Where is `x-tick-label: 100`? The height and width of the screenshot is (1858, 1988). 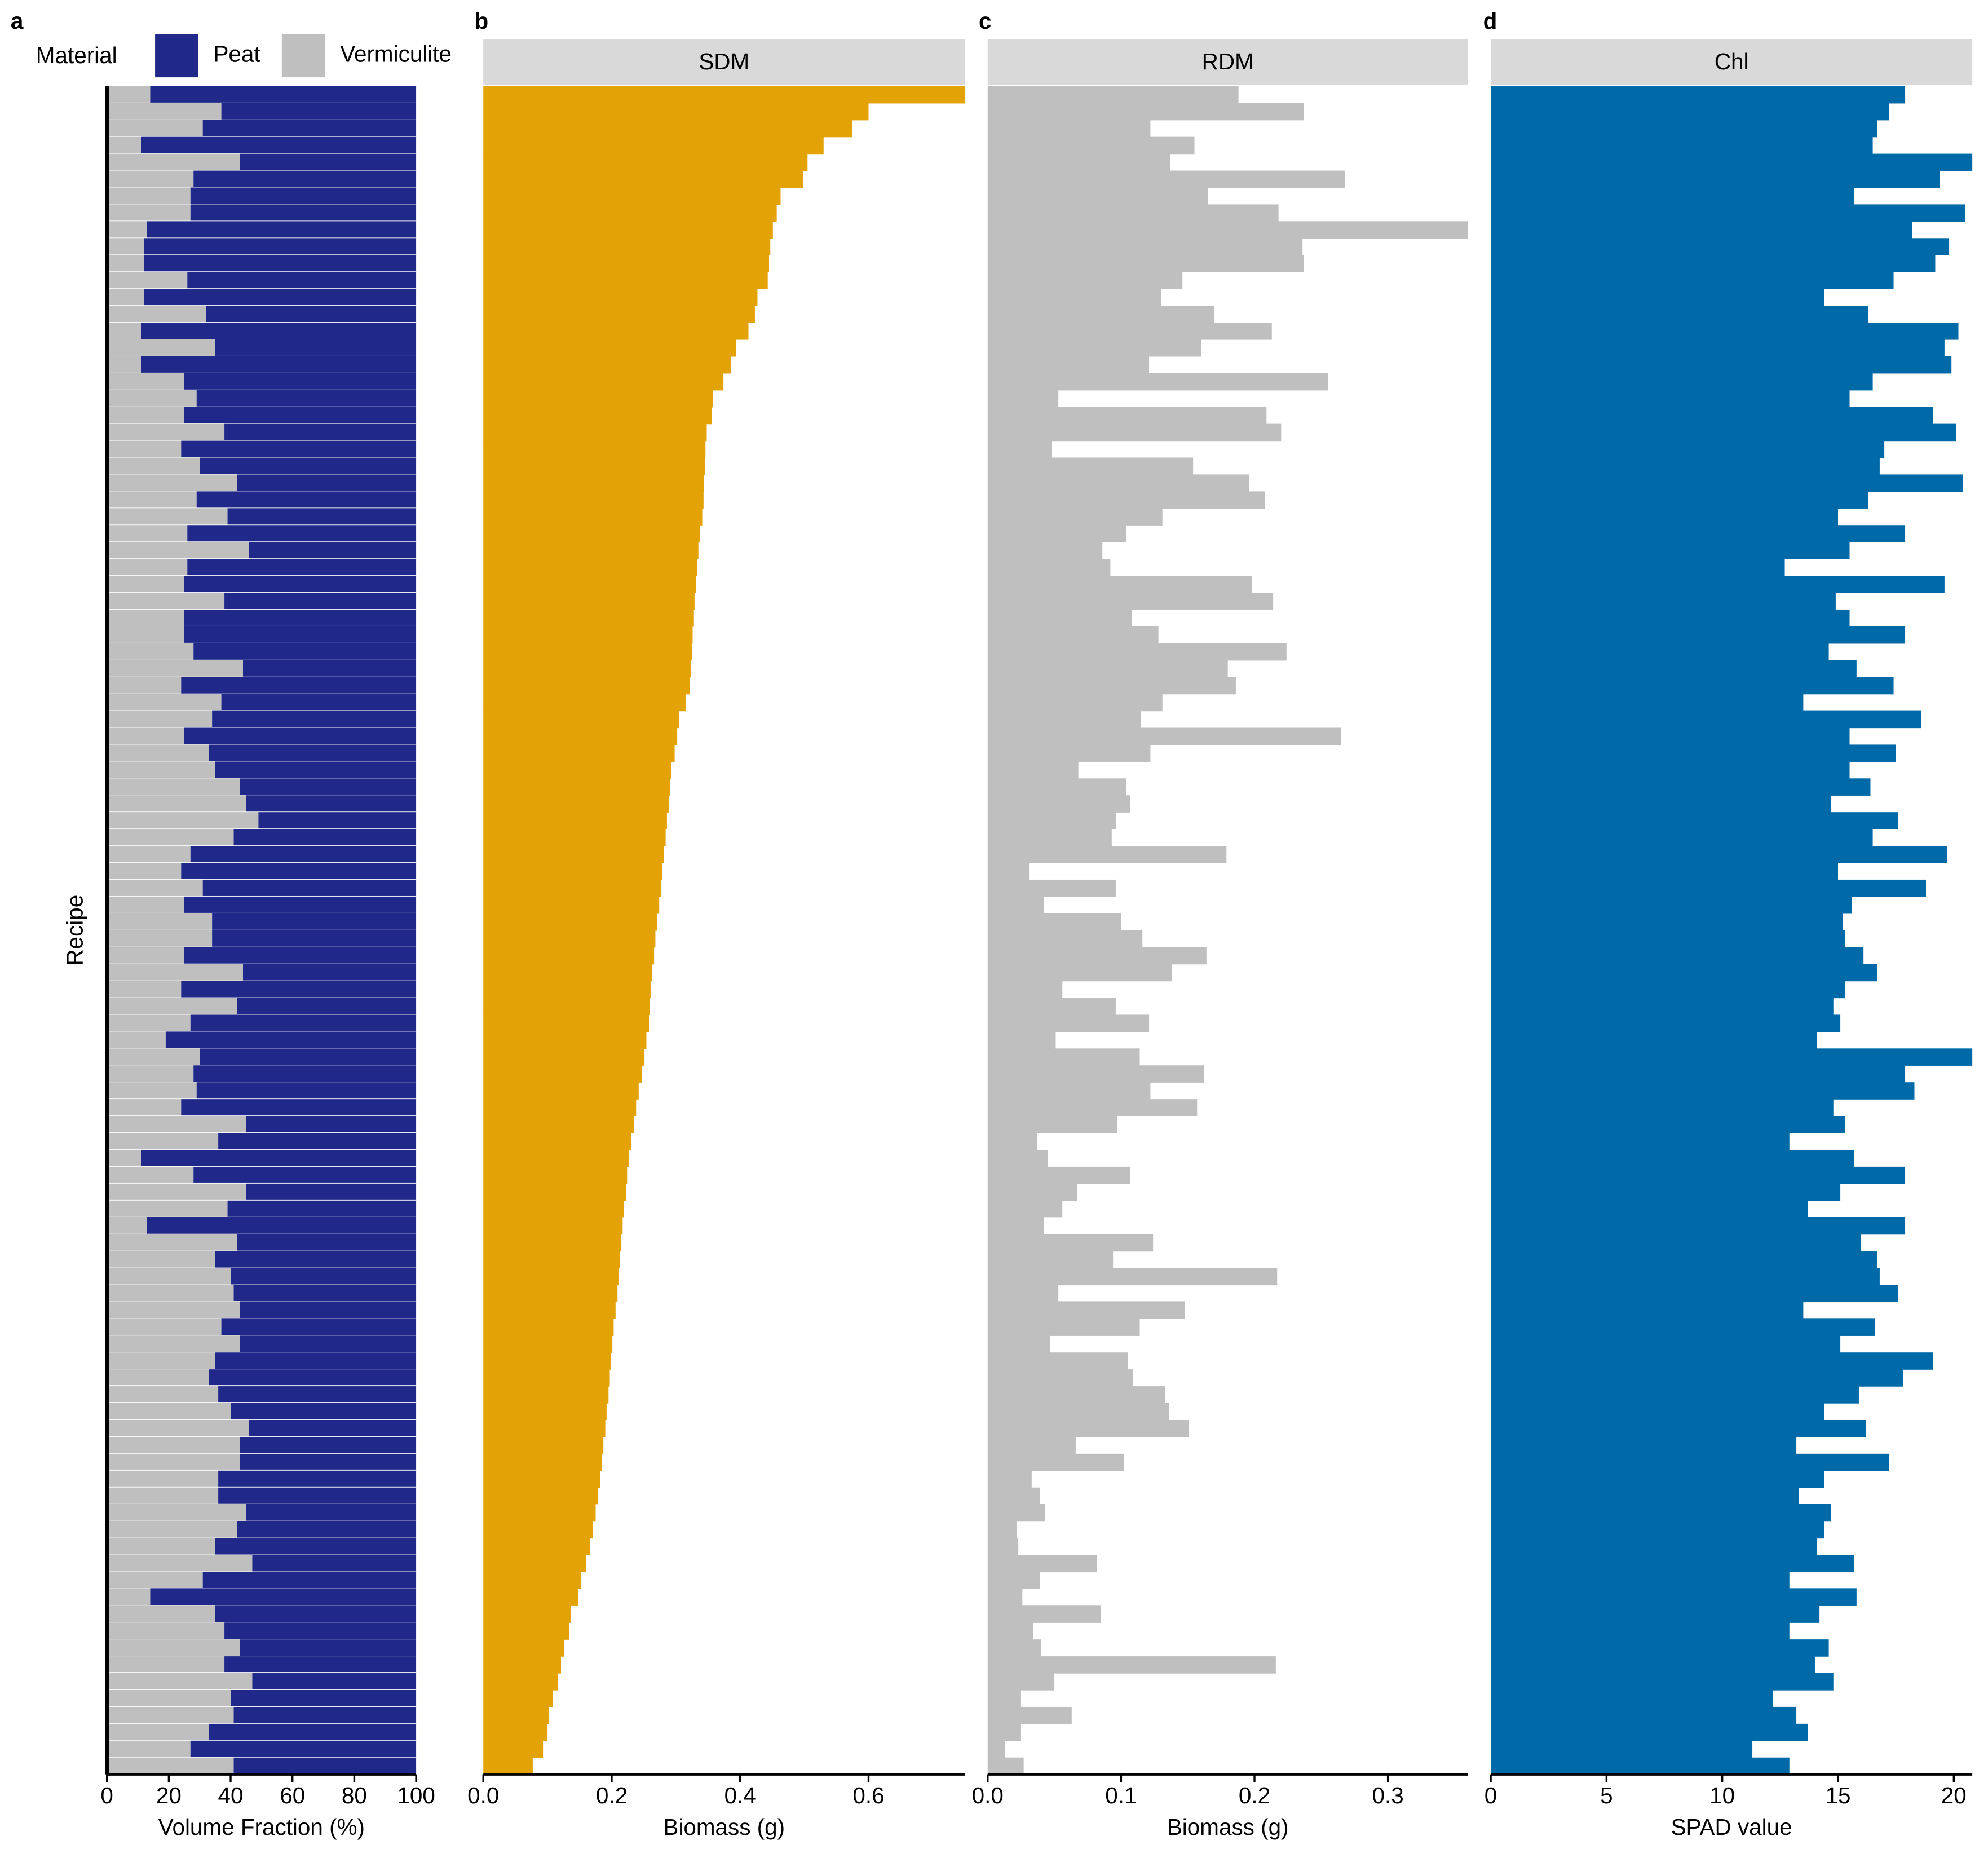 x-tick-label: 100 is located at coordinates (416, 1795).